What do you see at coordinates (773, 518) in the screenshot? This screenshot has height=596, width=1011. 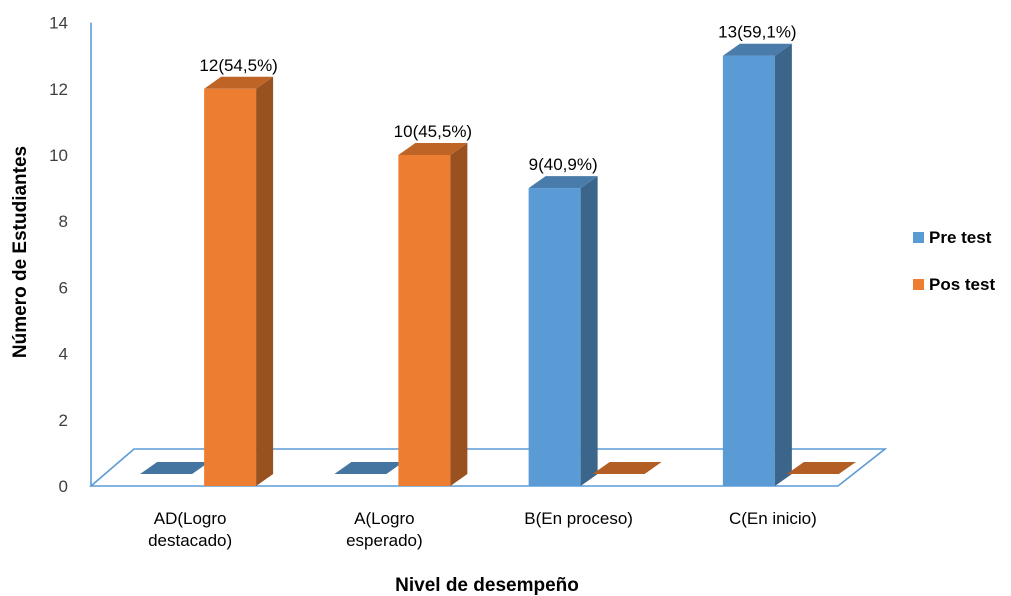 I see `x-category-label: C(En inicio)` at bounding box center [773, 518].